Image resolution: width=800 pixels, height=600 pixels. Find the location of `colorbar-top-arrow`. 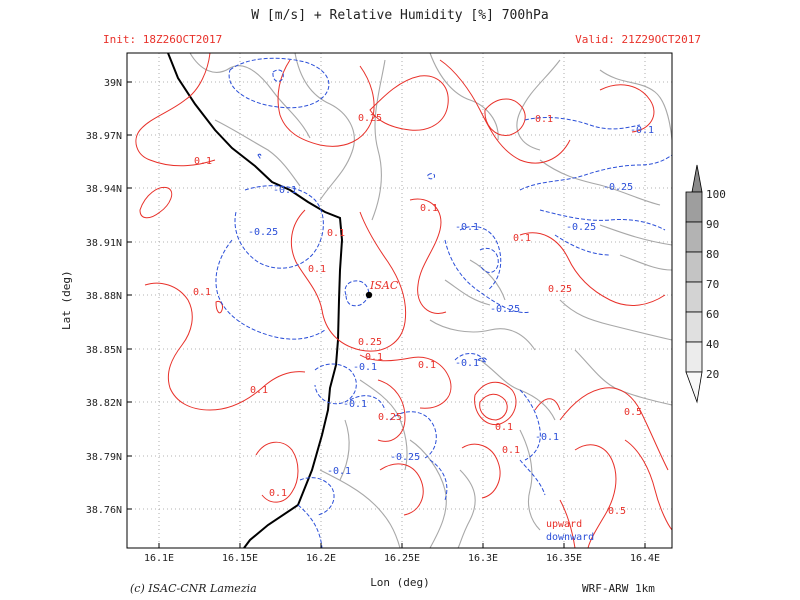

colorbar-top-arrow is located at coordinates (697, 178).